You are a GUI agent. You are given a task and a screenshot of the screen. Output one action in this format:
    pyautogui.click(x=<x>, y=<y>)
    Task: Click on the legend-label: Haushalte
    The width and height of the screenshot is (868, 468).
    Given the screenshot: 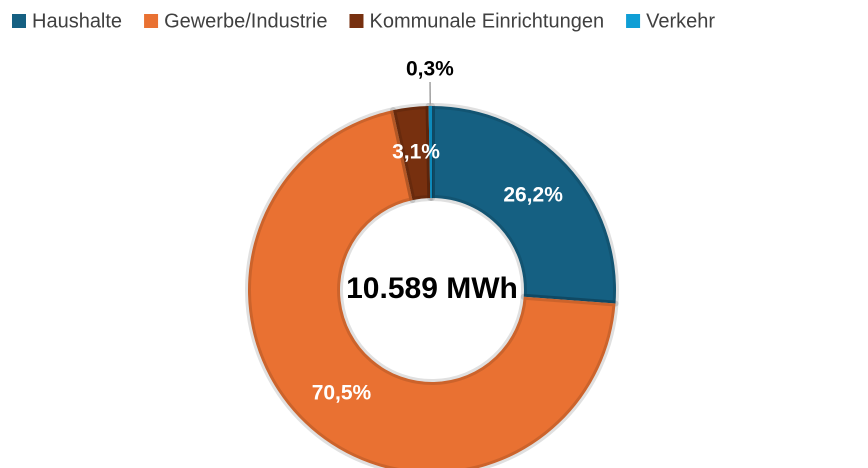 What is the action you would take?
    pyautogui.click(x=77, y=21)
    